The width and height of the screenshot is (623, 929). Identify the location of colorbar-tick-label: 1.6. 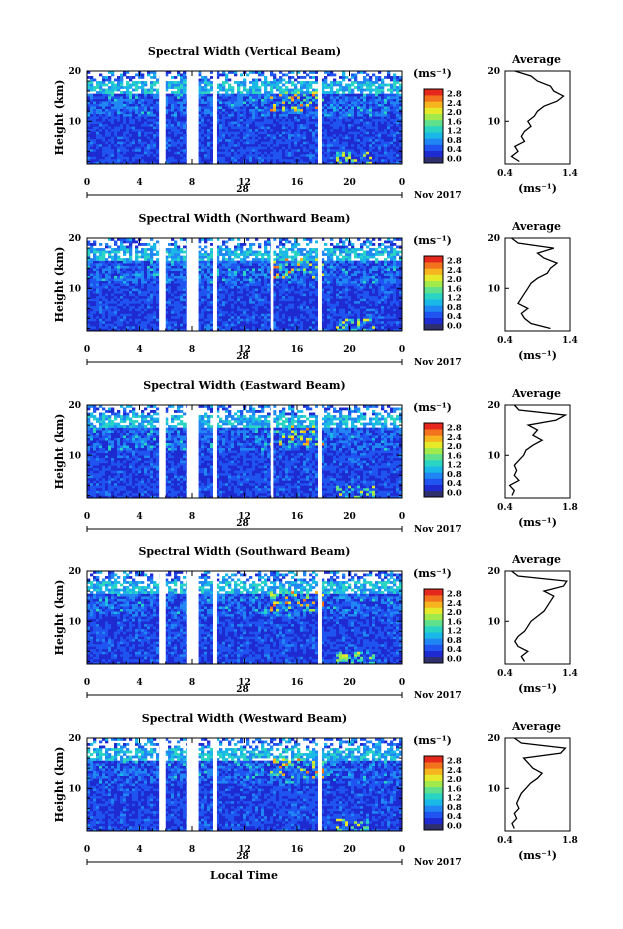
(454, 122).